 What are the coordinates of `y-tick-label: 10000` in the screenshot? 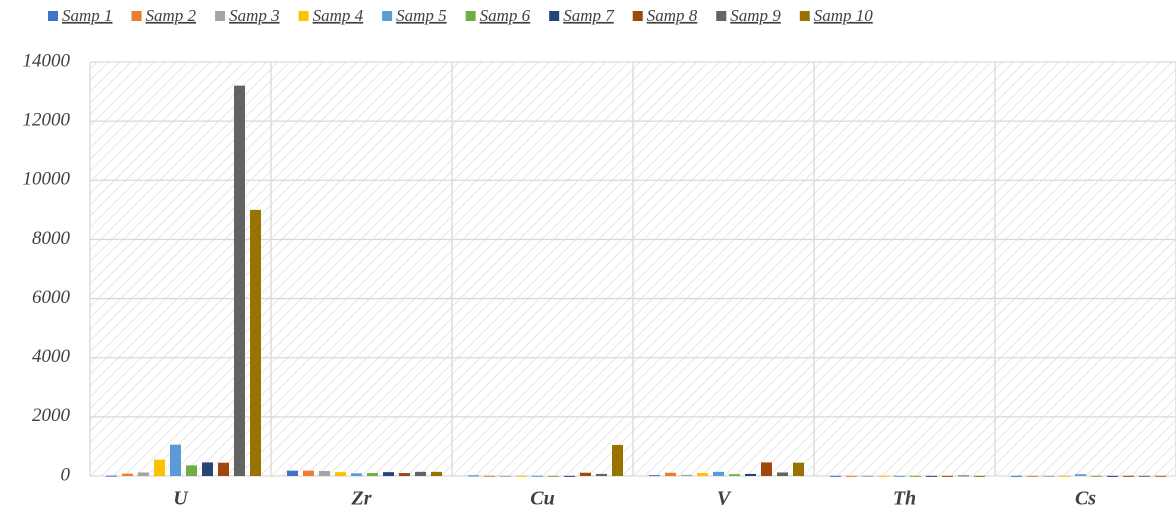 It's located at (47, 179).